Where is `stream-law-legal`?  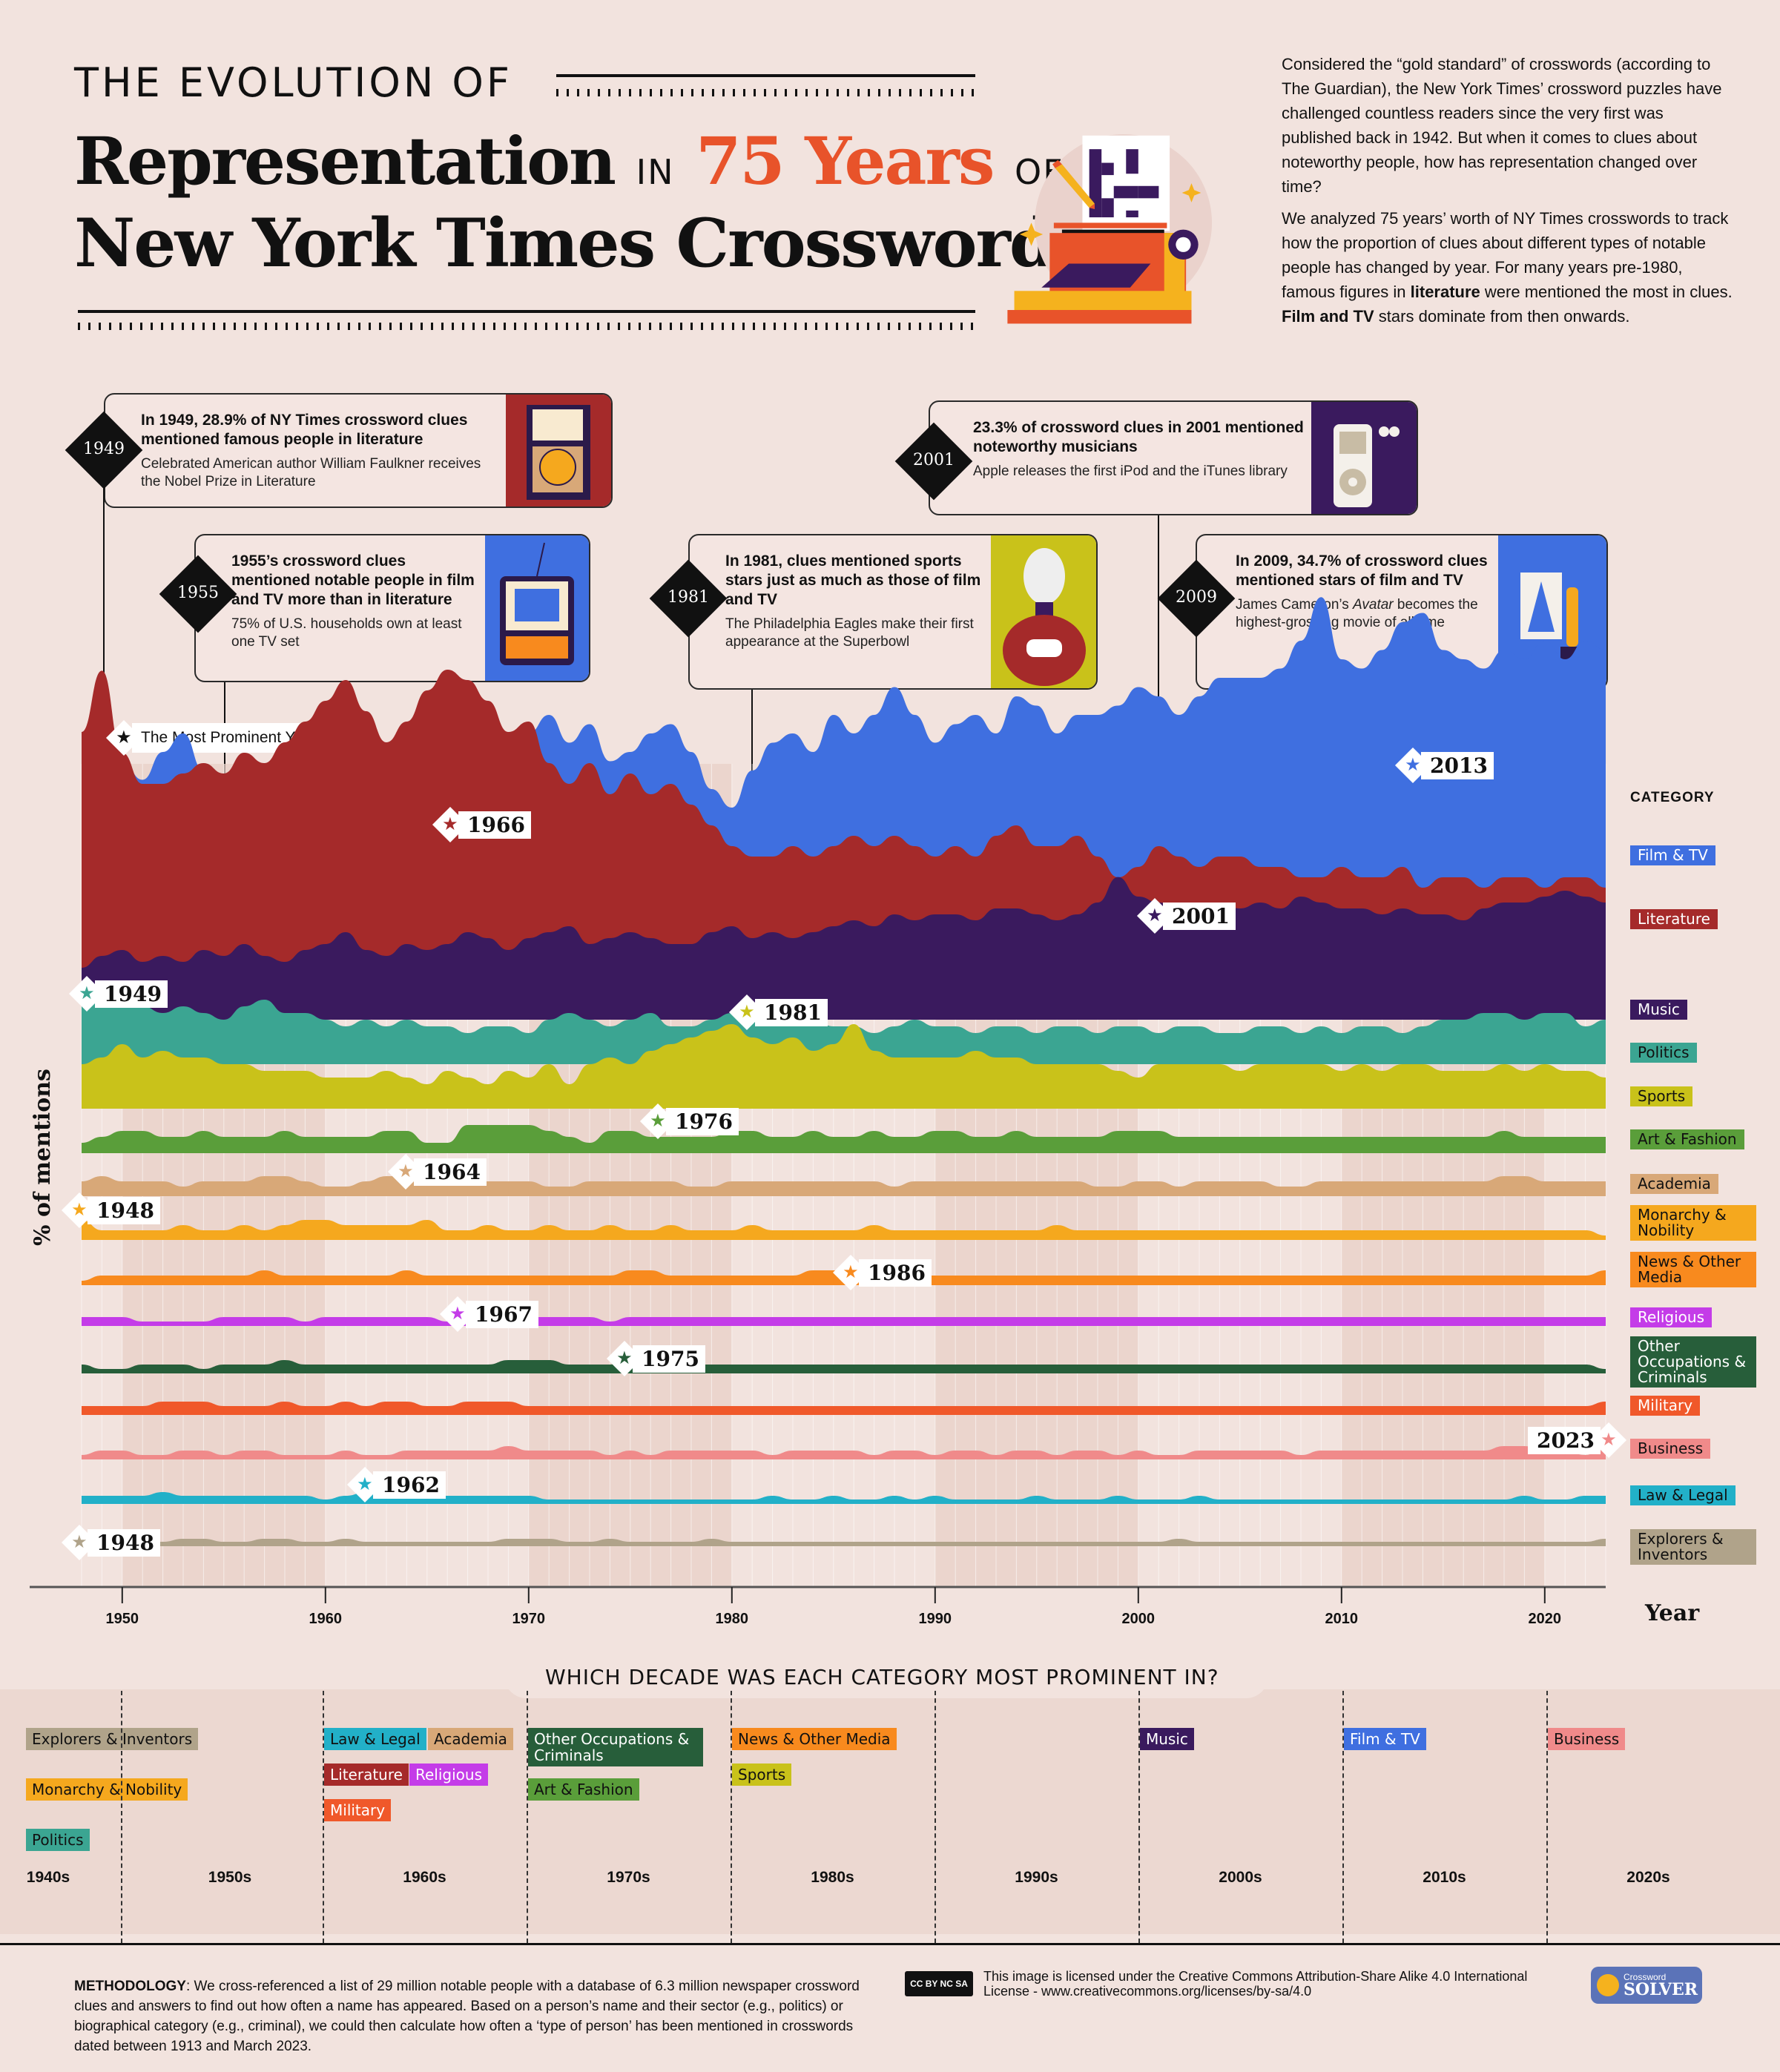
stream-law-legal is located at coordinates (844, 1498).